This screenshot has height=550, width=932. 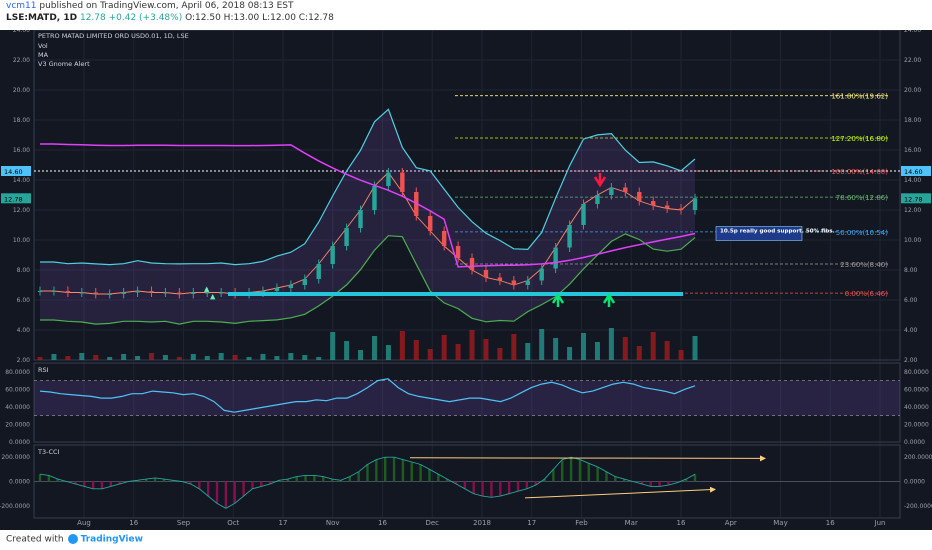 I want to click on annotation-box, so click(x=759, y=233).